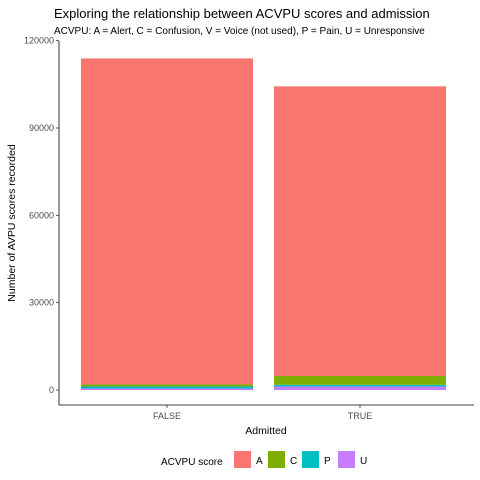  Describe the element at coordinates (346, 459) in the screenshot. I see `legend-key-u` at that location.